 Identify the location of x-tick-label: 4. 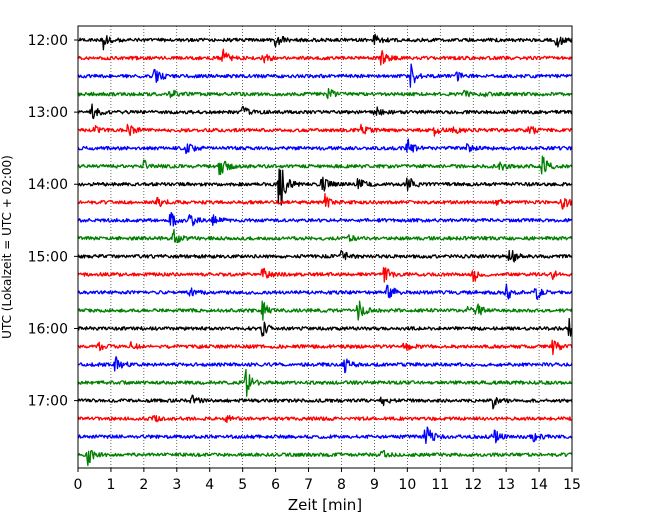
(209, 485).